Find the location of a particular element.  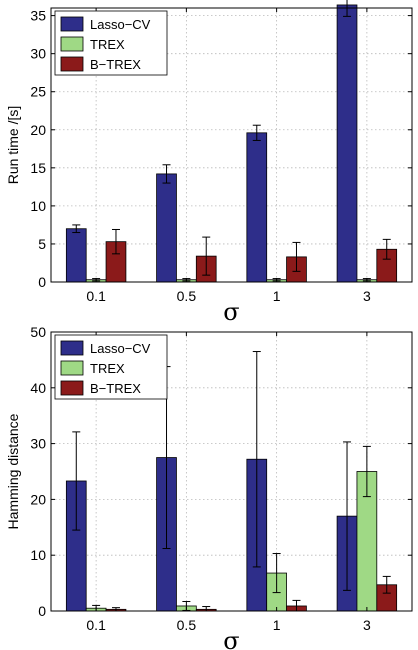

y-tick-label: 40 is located at coordinates (38, 388).